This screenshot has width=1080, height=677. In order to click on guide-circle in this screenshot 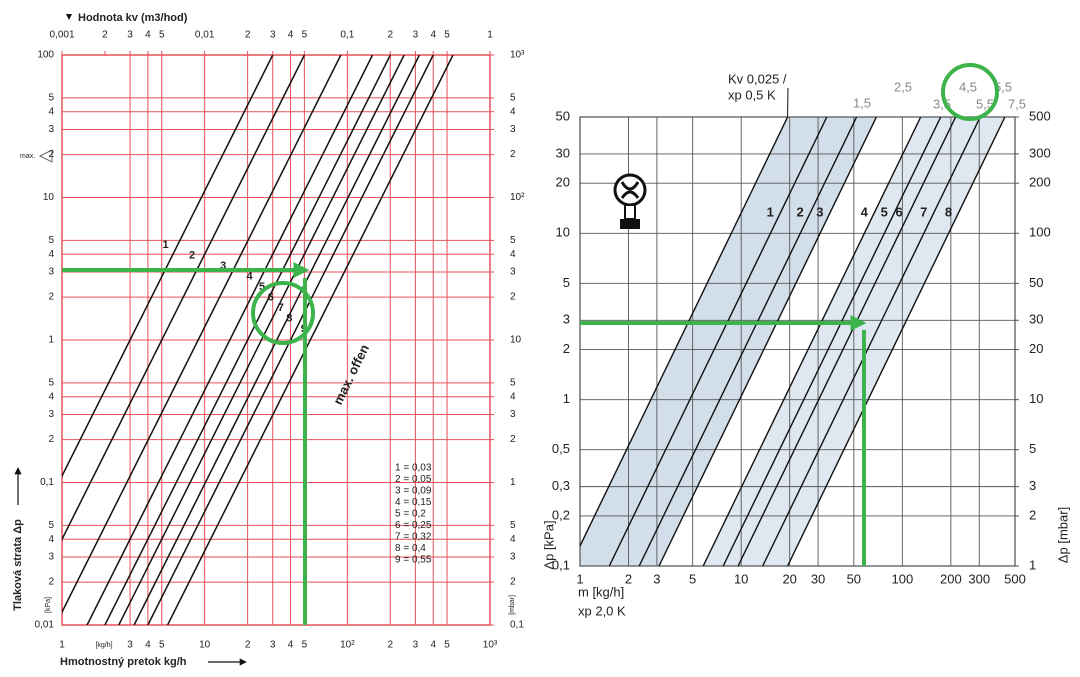, I will do `click(970, 92)`.